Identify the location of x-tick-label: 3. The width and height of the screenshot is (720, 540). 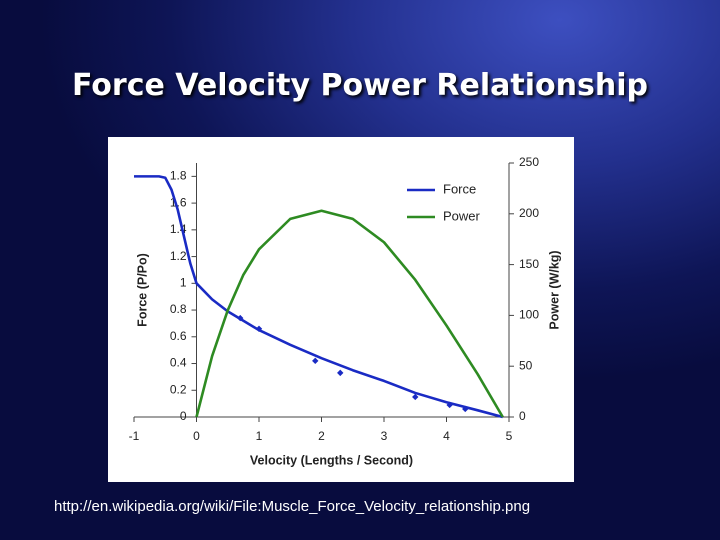
(384, 436).